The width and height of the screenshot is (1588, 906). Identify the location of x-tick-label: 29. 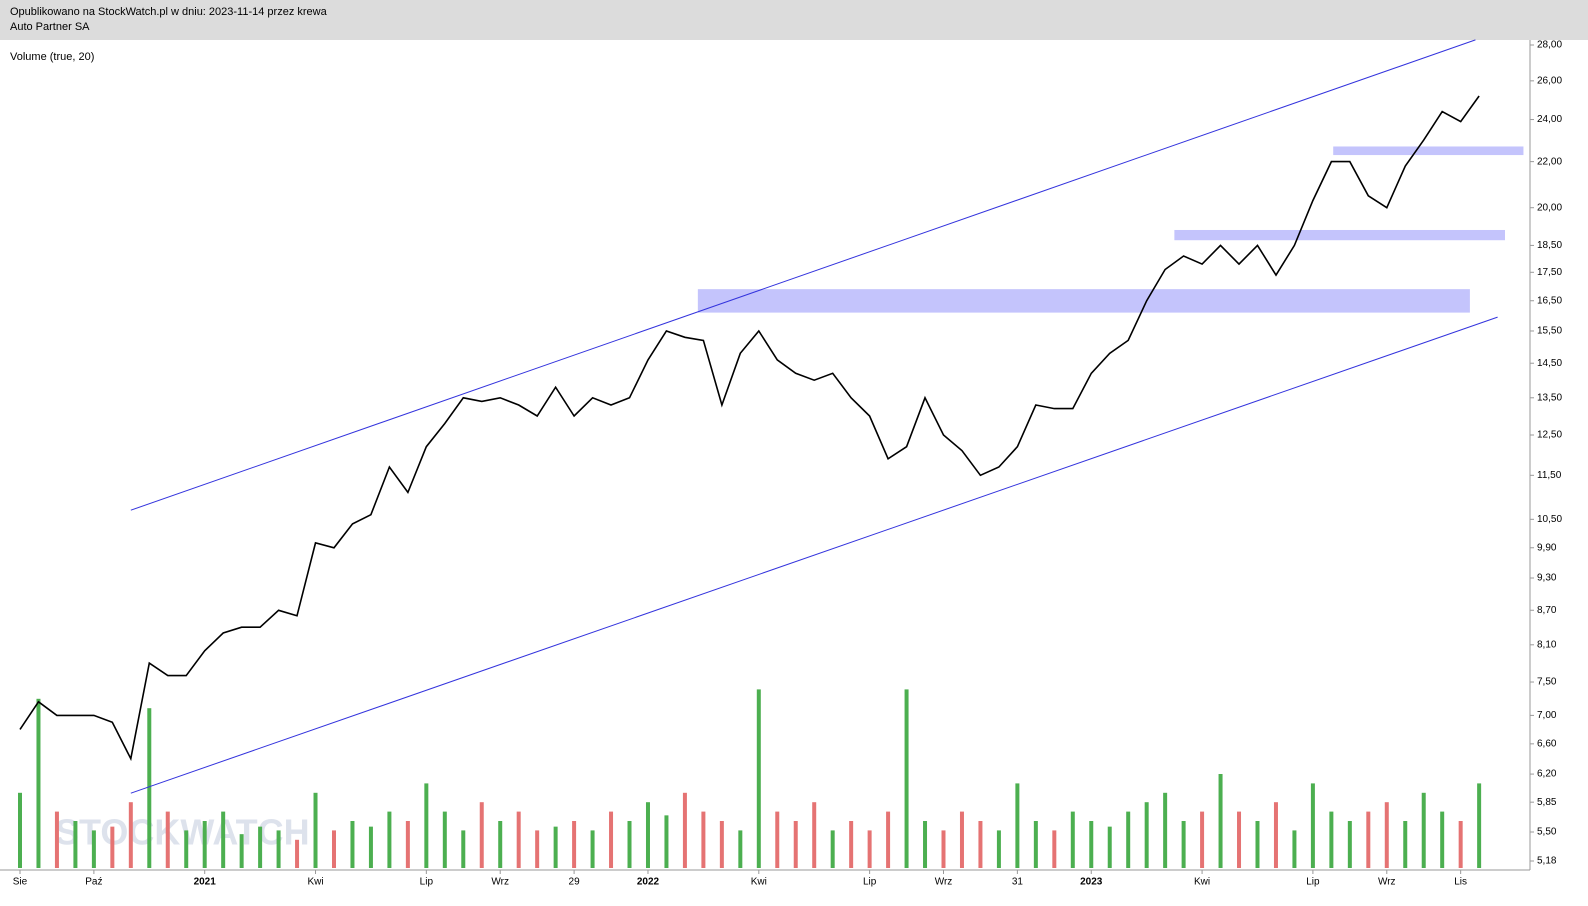
(575, 882).